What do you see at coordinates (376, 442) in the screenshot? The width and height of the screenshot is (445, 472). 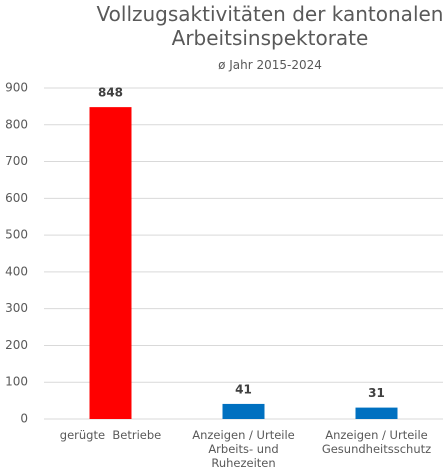 I see `x-tick-label: Anzeigen / Urteile Gesundheitsschutz` at bounding box center [376, 442].